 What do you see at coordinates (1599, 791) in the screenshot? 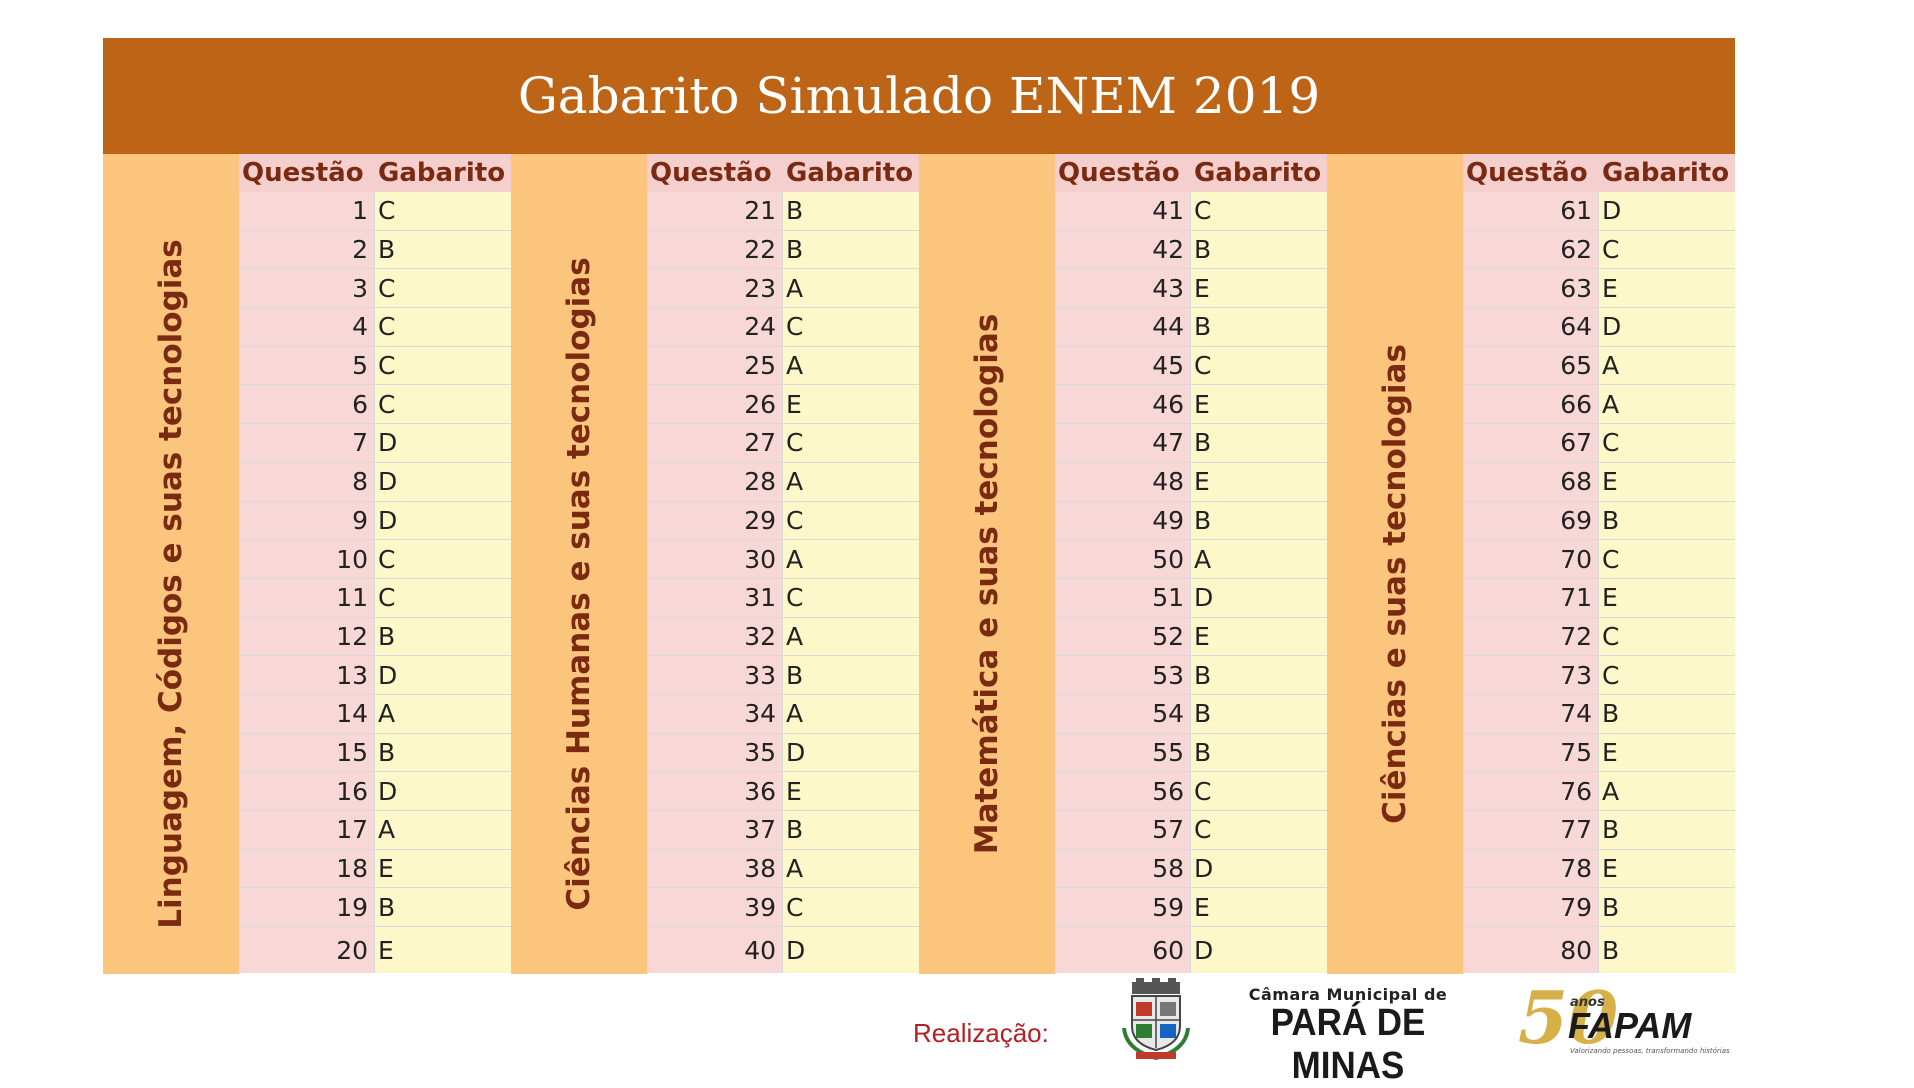
I see `table-row: 76 A` at bounding box center [1599, 791].